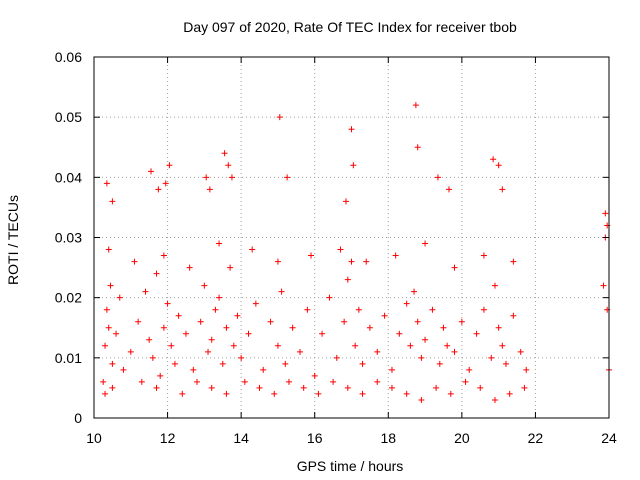  What do you see at coordinates (168, 438) in the screenshot?
I see `x-tick-label: 12` at bounding box center [168, 438].